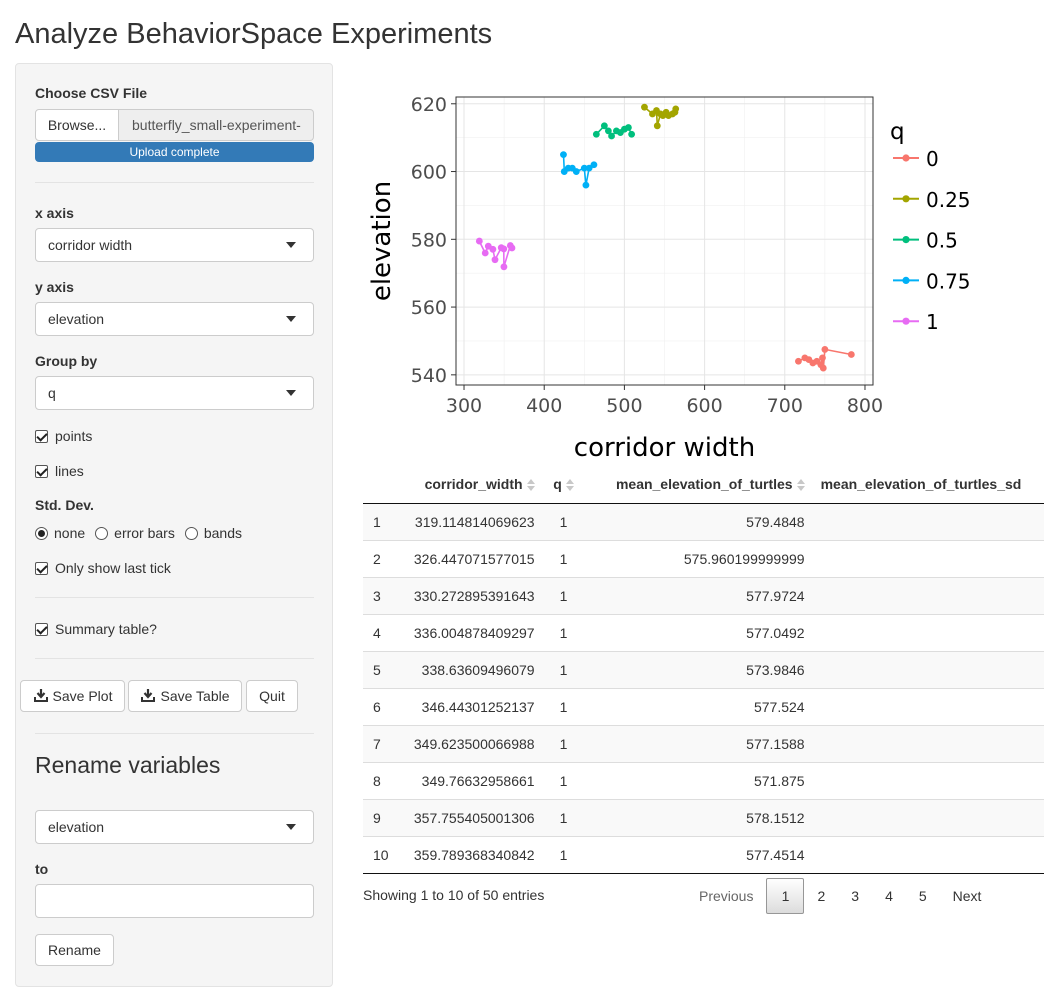 This screenshot has width=1044, height=1007. Describe the element at coordinates (380, 817) in the screenshot. I see `cell-index: 9` at that location.